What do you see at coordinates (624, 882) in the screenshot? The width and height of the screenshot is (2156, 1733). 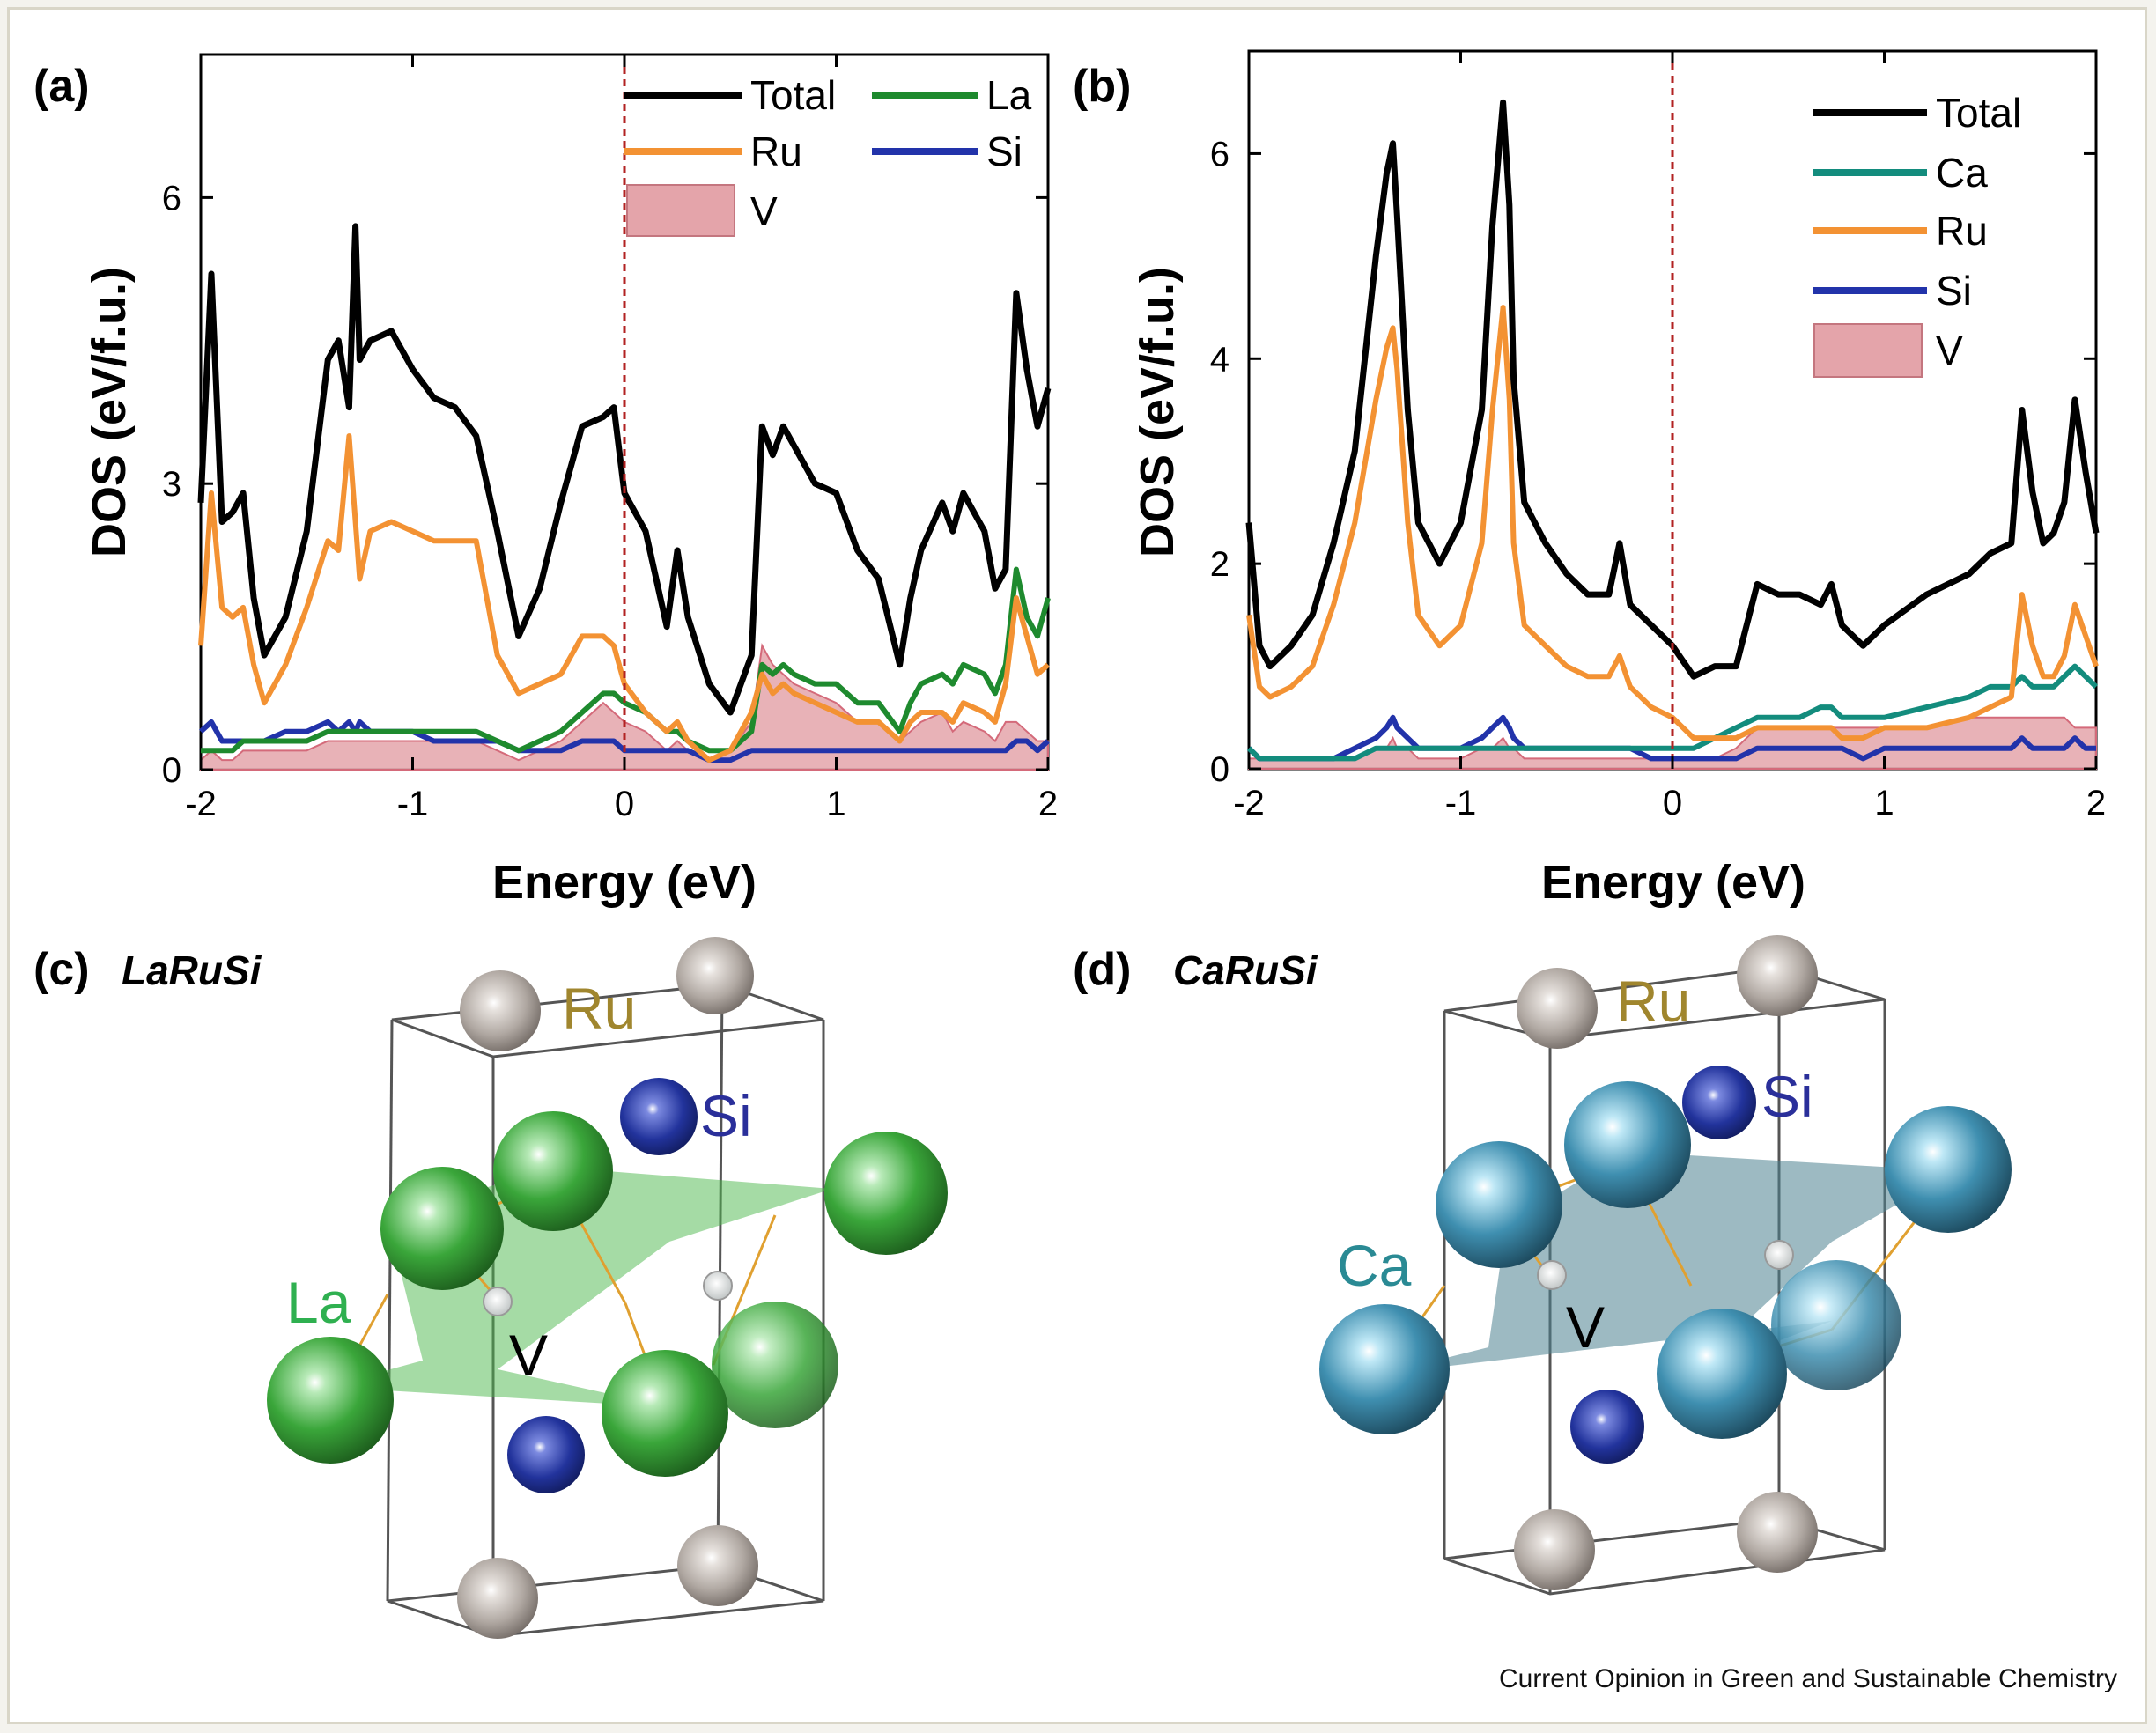 I see `x-axis-title-a: Energy (eV)` at bounding box center [624, 882].